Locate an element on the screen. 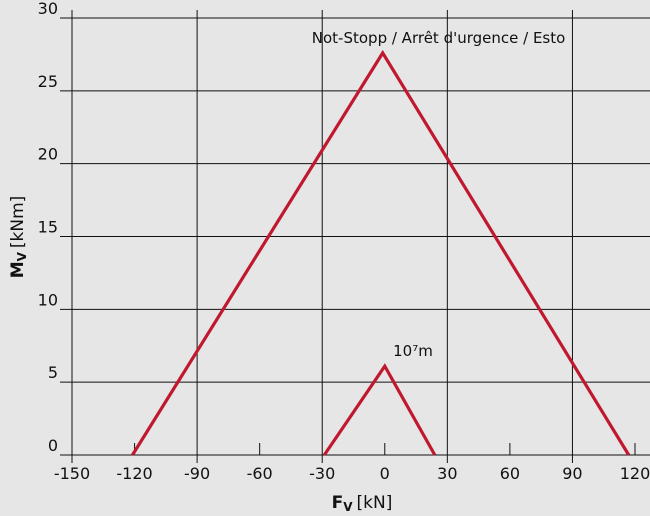 The height and width of the screenshot is (516, 650). x-tick-label: -60 is located at coordinates (260, 473).